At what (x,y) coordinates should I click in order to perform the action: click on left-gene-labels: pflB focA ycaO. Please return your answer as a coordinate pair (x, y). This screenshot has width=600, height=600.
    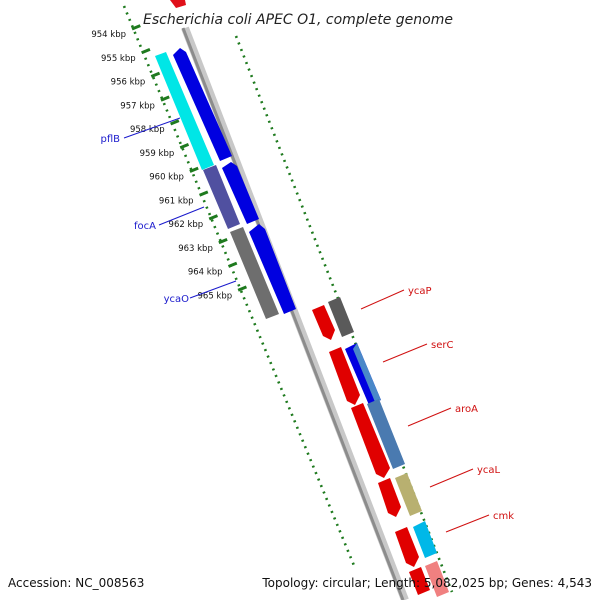
    Looking at the image, I should click on (168, 211).